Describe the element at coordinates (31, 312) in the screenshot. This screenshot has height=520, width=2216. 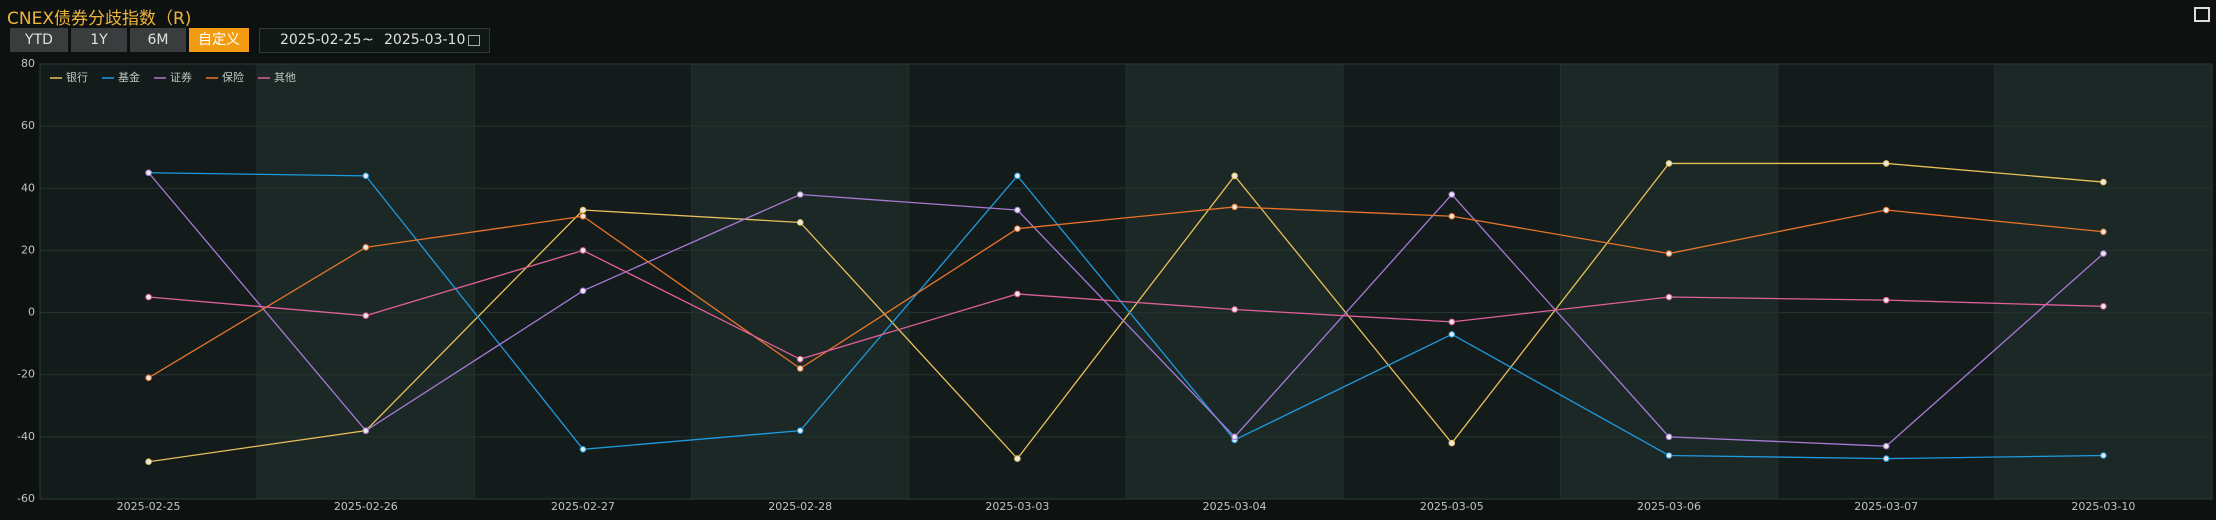
I see `y-tick-label: 0` at that location.